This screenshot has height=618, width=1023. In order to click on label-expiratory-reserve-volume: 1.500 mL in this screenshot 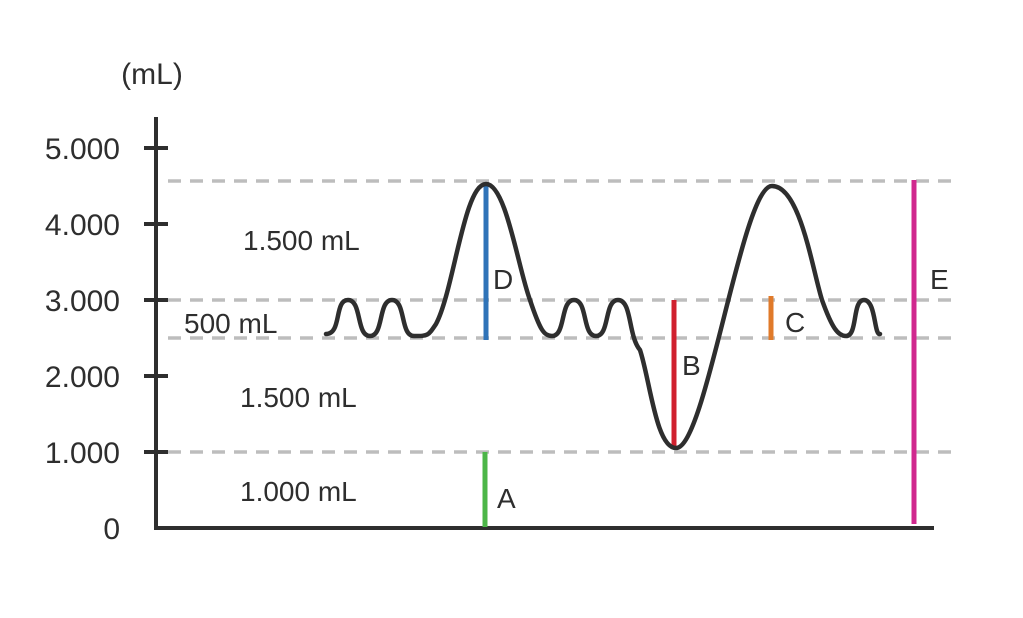, I will do `click(298, 397)`.